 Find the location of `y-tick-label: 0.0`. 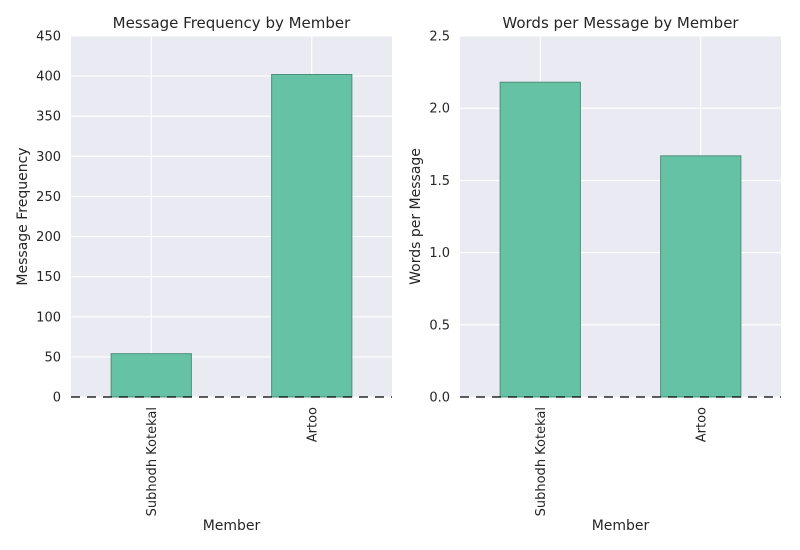

y-tick-label: 0.0 is located at coordinates (439, 398).